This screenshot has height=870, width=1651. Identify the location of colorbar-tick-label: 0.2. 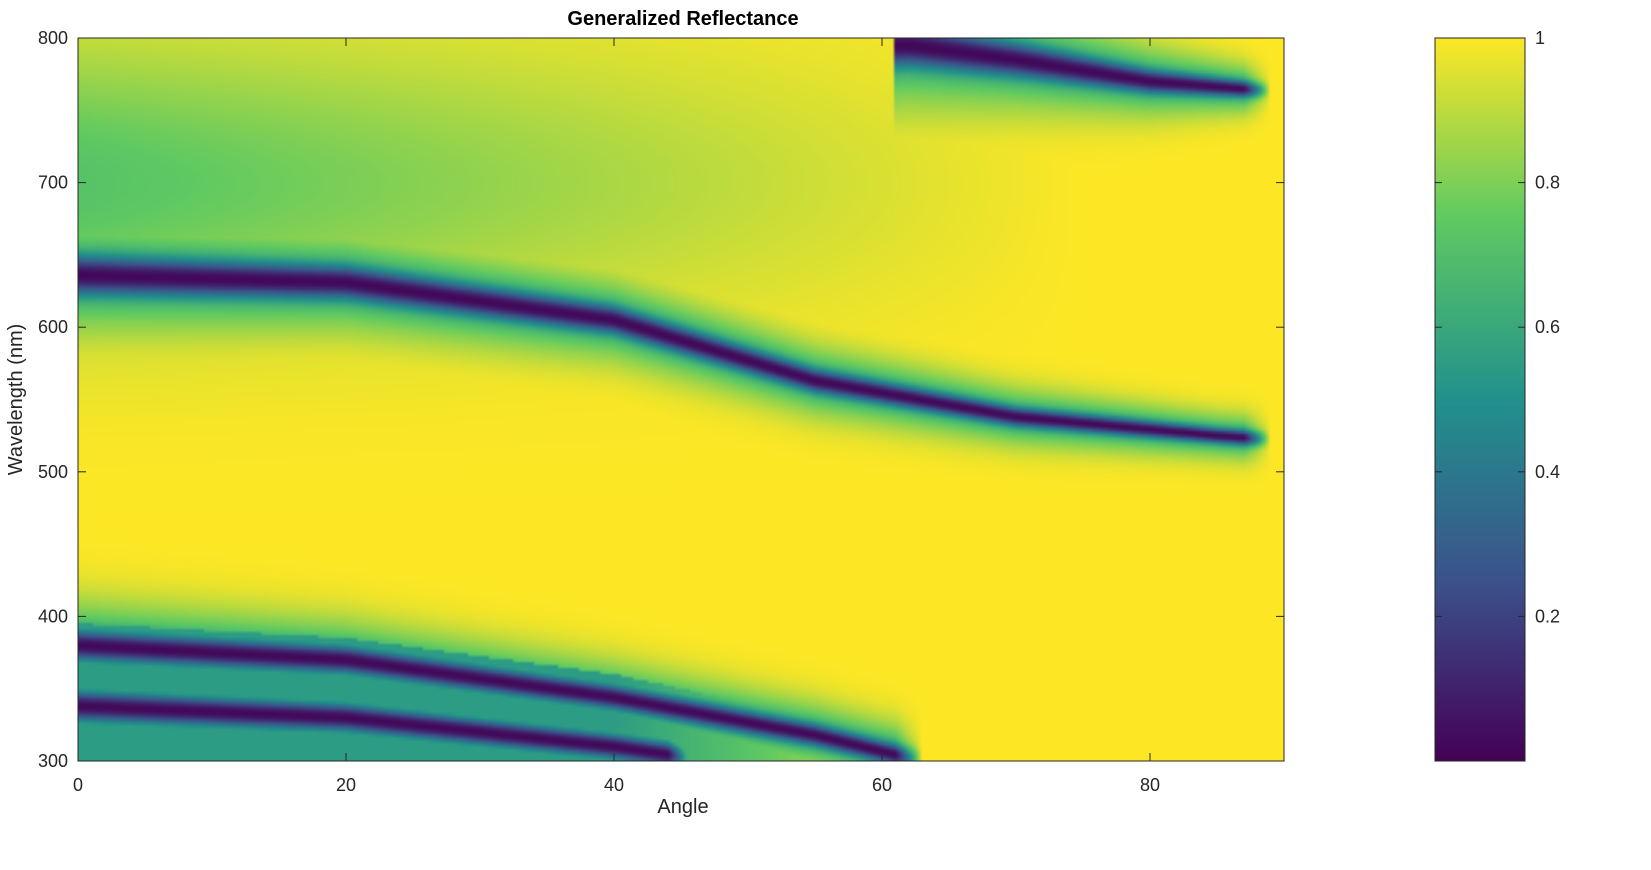
(1547, 616).